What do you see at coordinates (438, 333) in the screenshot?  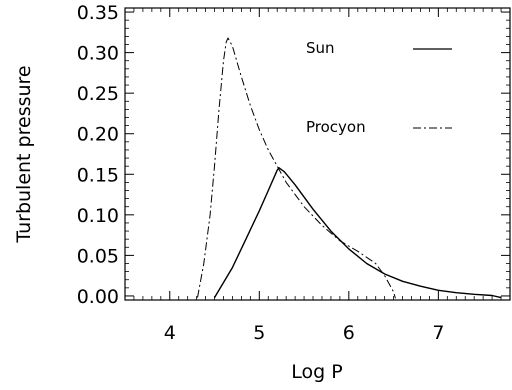 I see `x-tick-label: 7` at bounding box center [438, 333].